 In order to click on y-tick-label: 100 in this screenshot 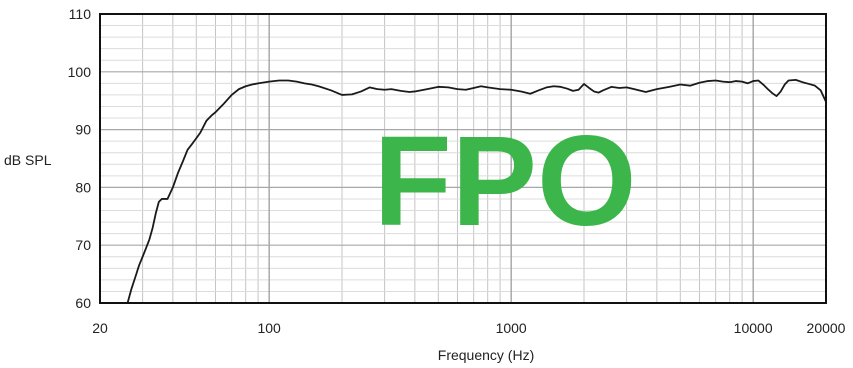, I will do `click(80, 72)`.